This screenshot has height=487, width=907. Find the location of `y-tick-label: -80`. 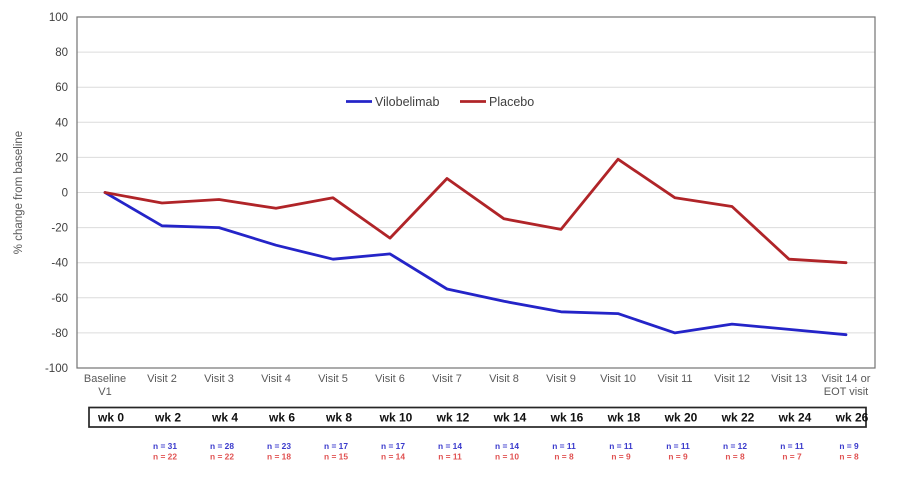

y-tick-label: -80 is located at coordinates (59, 334).